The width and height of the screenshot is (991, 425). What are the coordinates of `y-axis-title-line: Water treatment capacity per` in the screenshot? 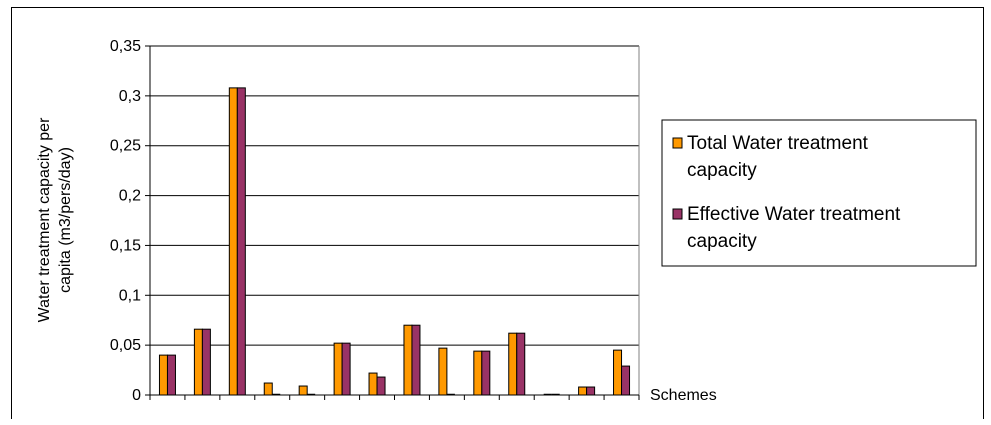 It's located at (44, 219).